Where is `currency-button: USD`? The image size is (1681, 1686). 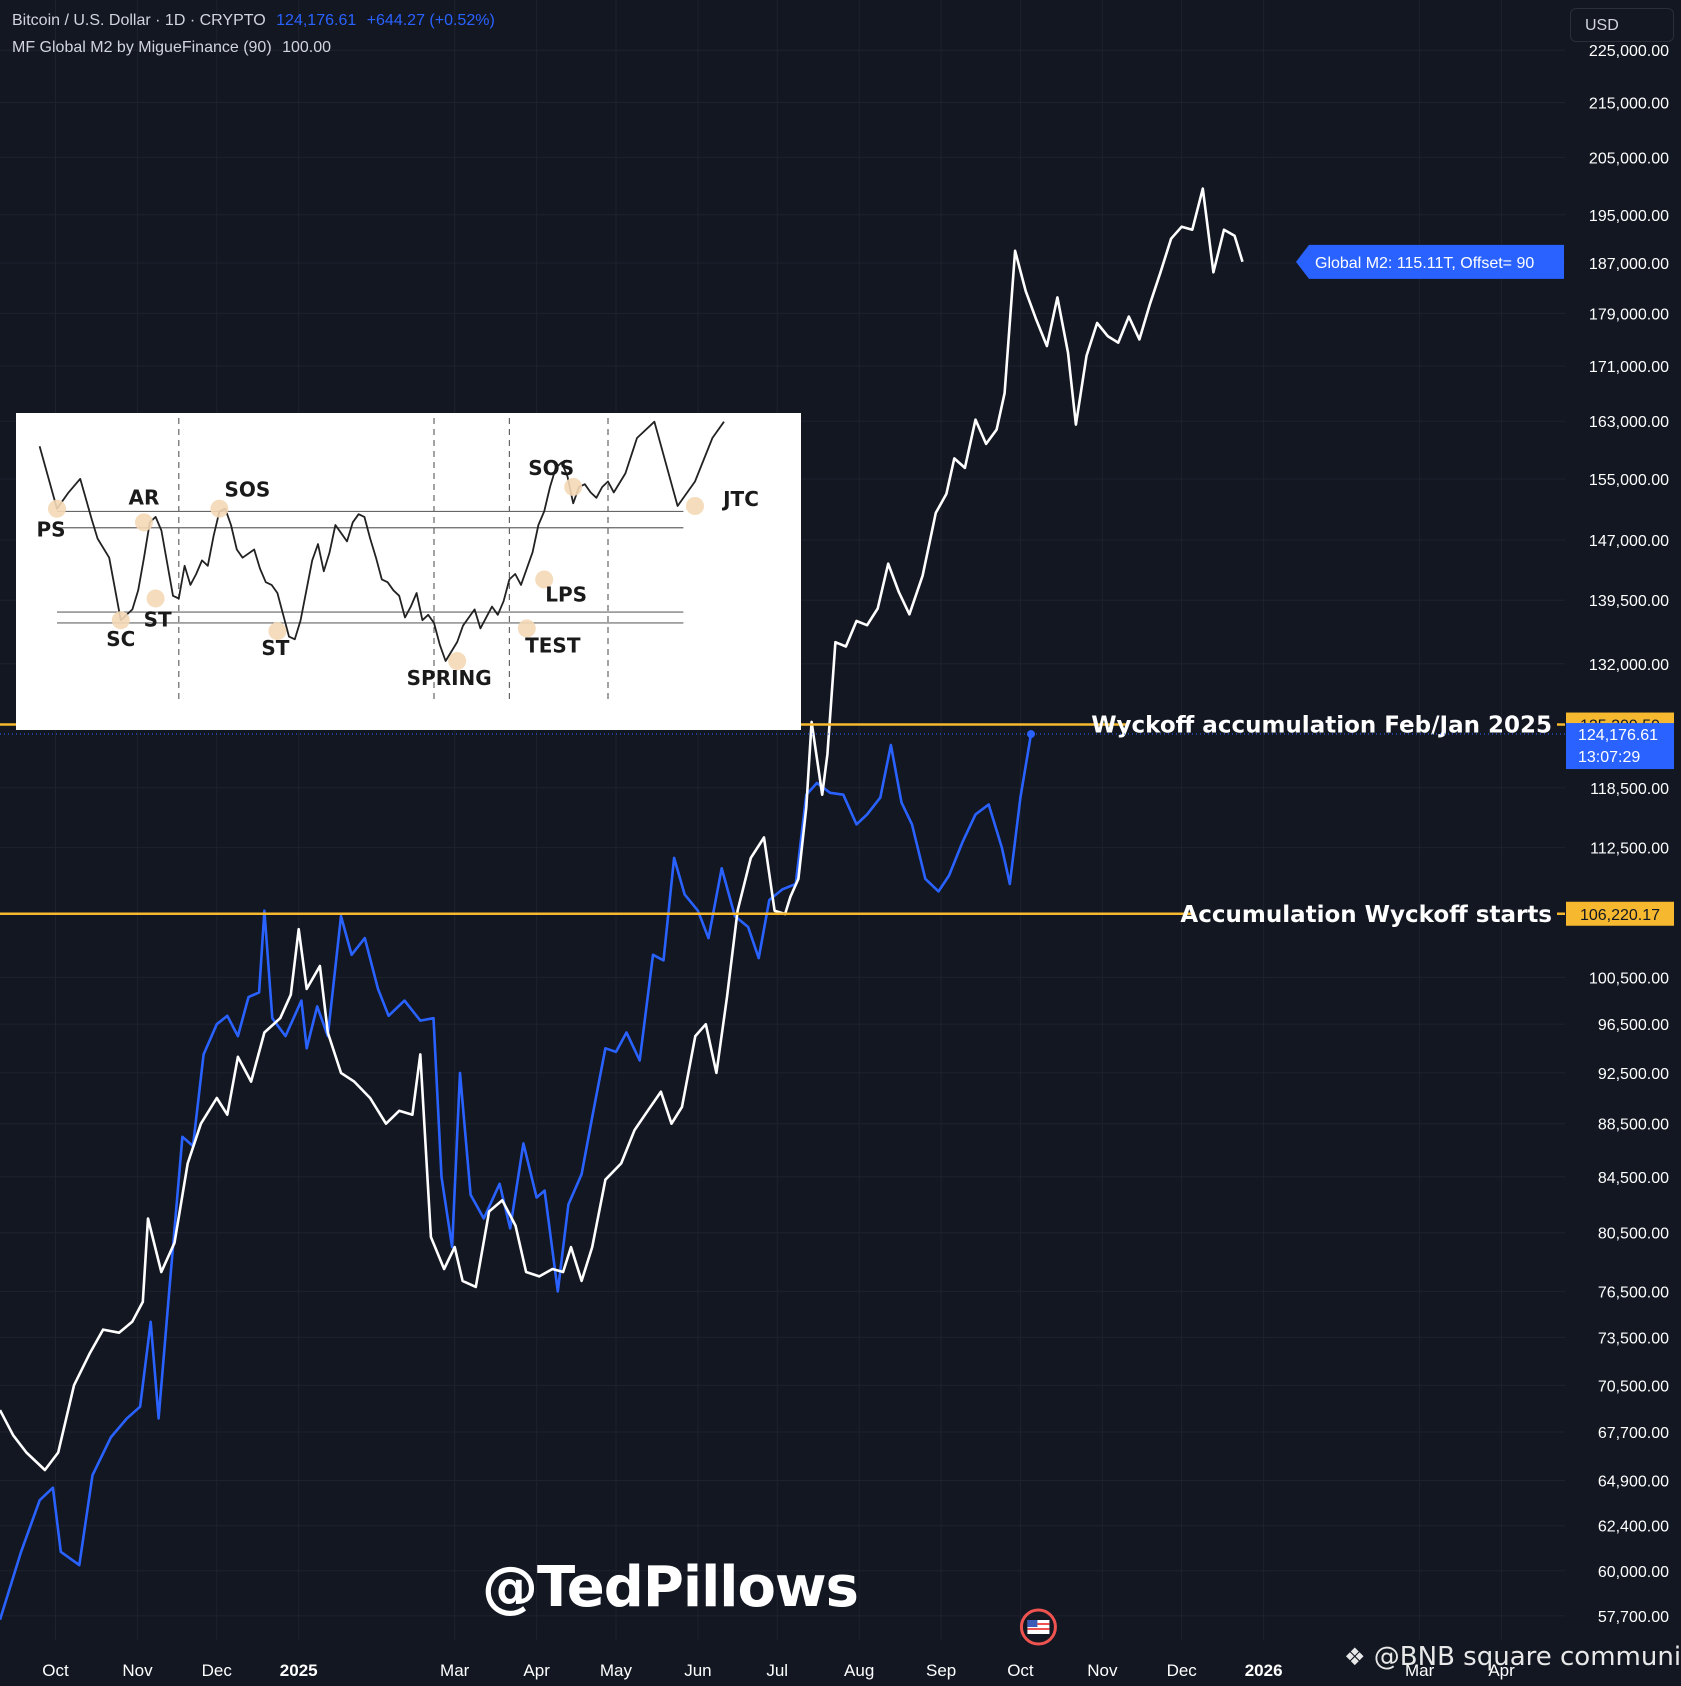 currency-button: USD is located at coordinates (1622, 25).